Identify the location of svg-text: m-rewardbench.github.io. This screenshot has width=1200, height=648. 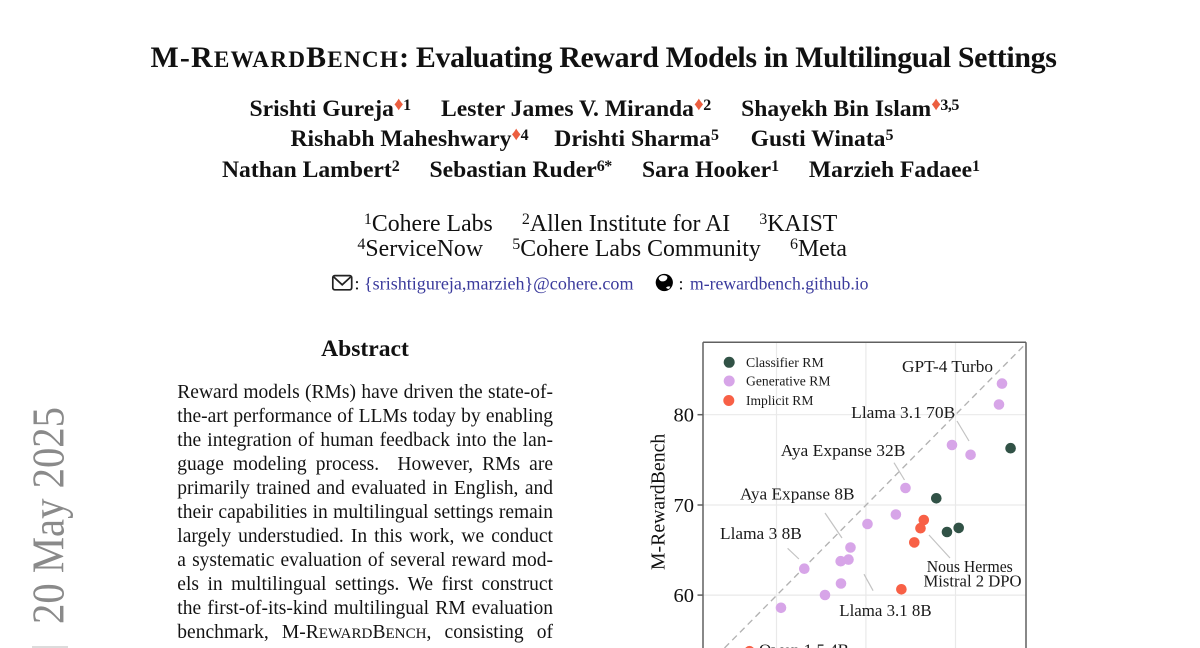
(779, 284).